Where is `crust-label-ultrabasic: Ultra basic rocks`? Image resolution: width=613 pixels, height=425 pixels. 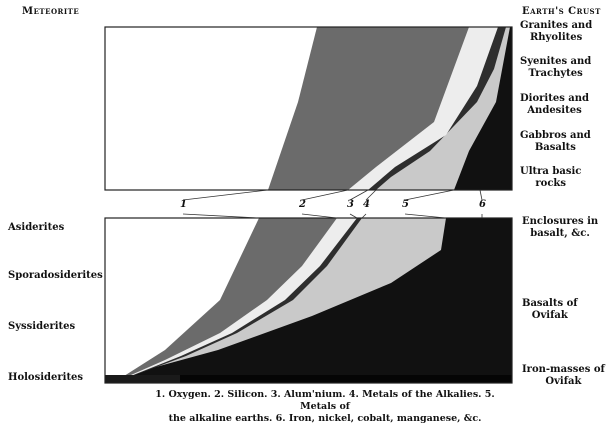
crust-label-ultrabasic: Ultra basic rocks is located at coordinates (551, 177).